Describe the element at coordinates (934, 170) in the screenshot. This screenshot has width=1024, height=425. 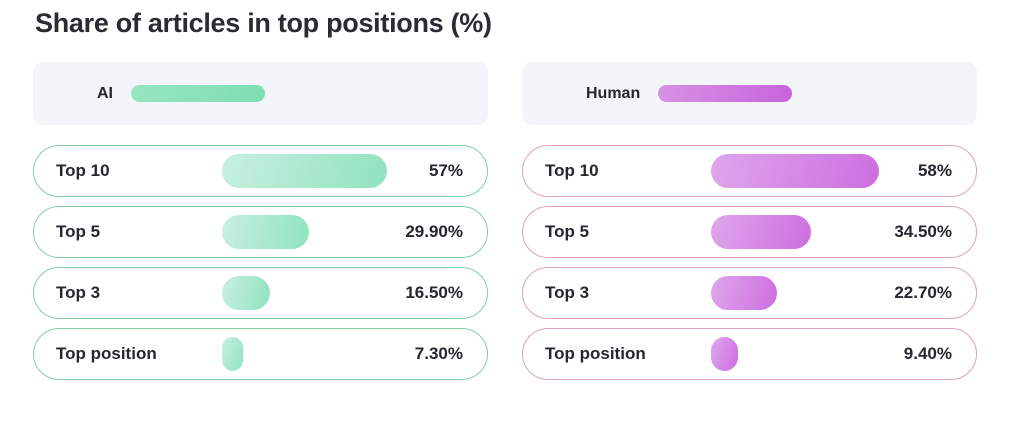
I see `value-label: 58%` at that location.